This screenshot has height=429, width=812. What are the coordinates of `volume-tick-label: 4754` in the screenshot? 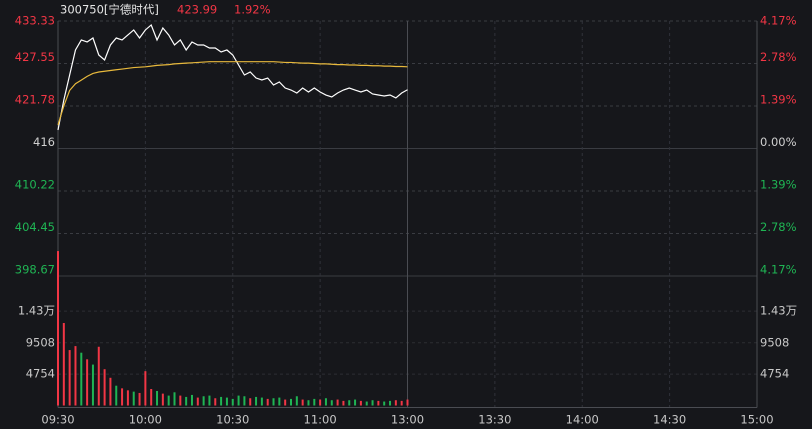 It's located at (40, 374).